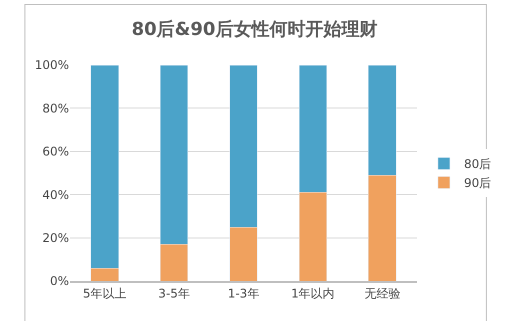 The width and height of the screenshot is (509, 321). Describe the element at coordinates (255, 29) in the screenshot. I see `chart-title: 80后&90后女性何时开始理财` at that location.